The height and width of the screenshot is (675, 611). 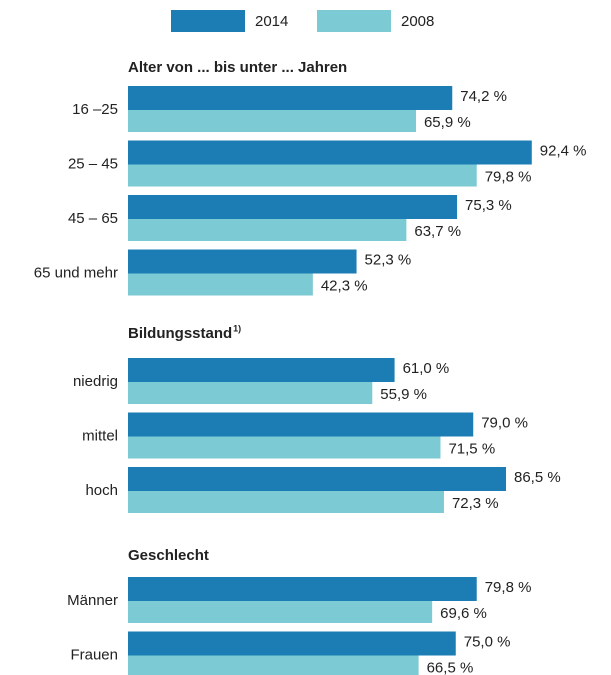 I want to click on category-label: hoch, so click(x=101, y=490).